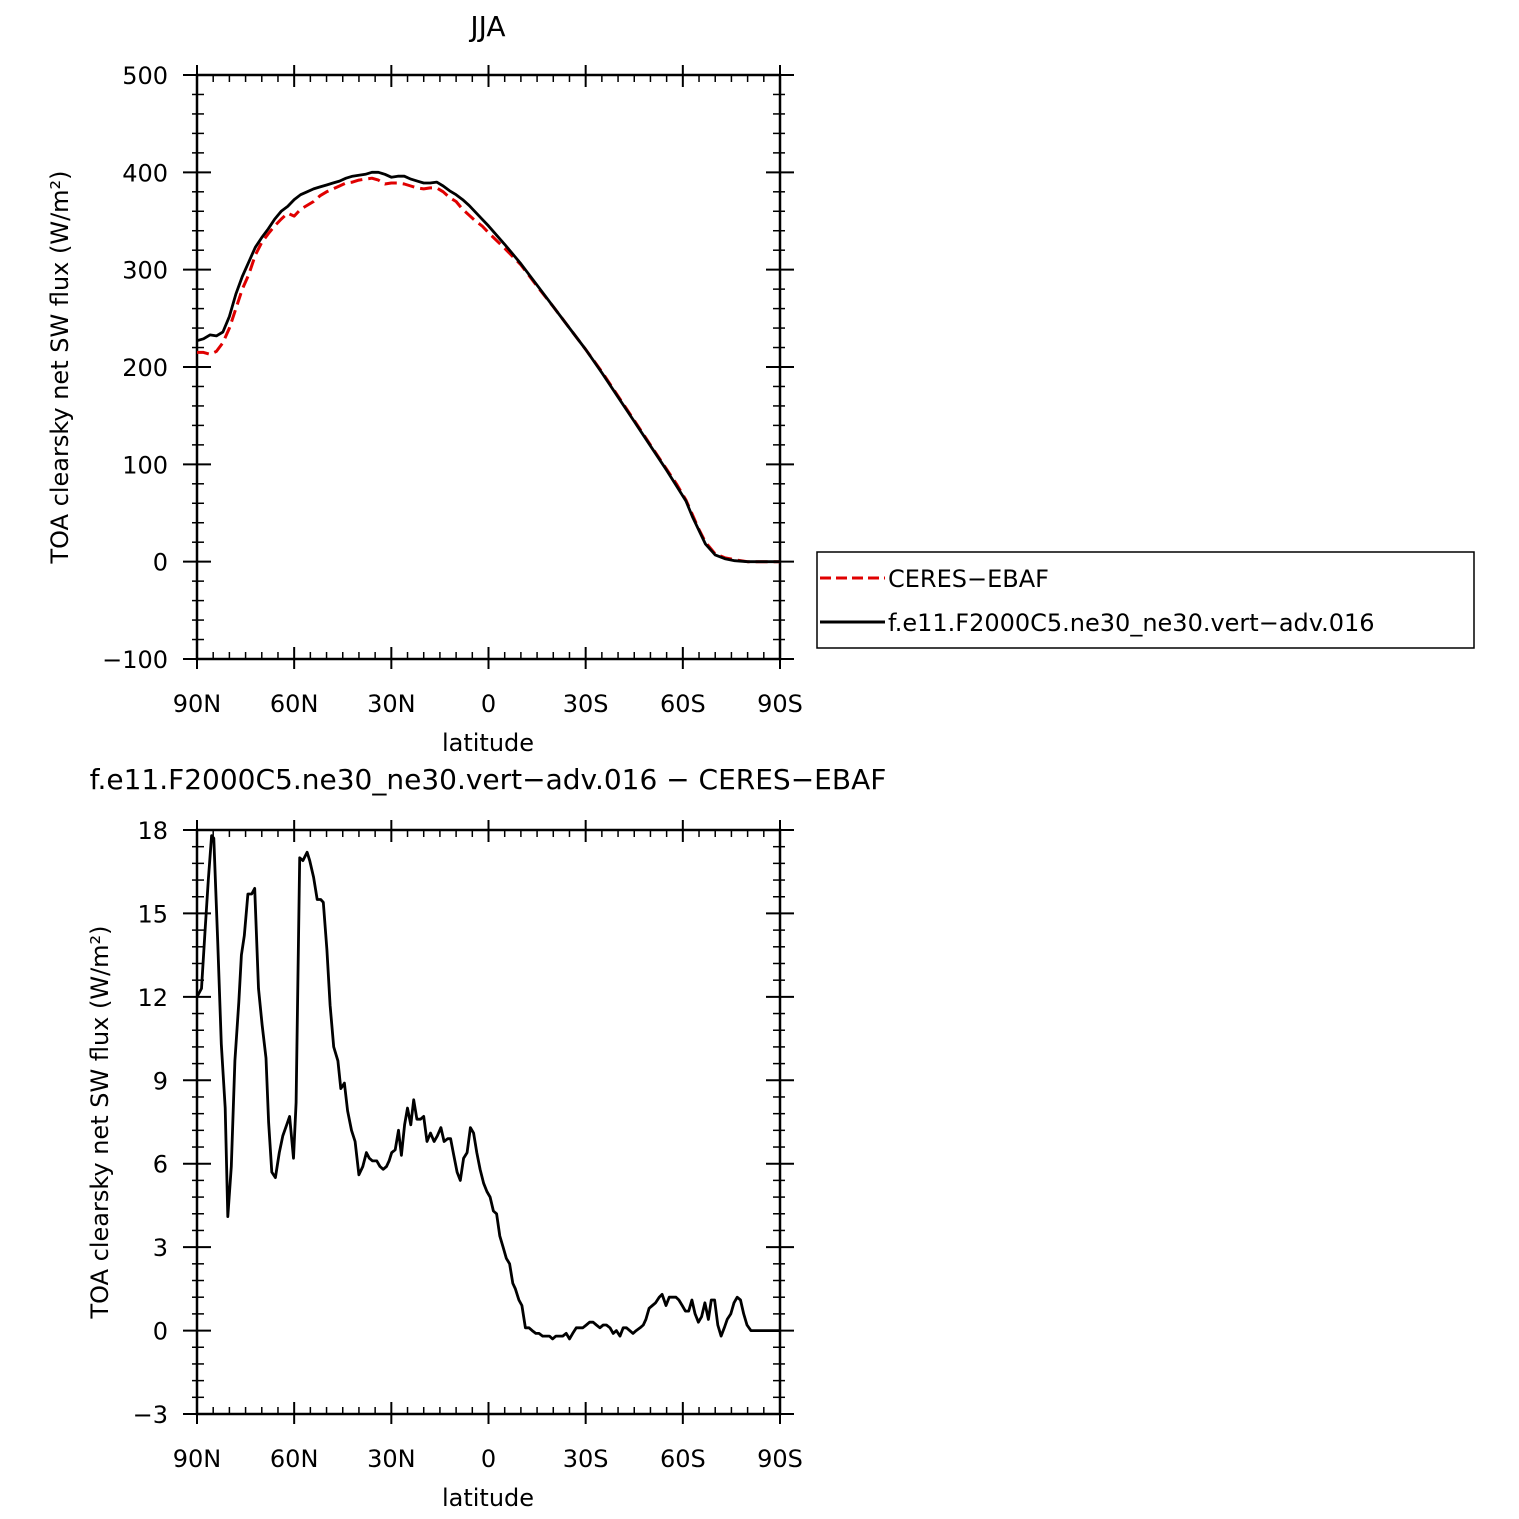  I want to click on top-series-layer, so click(488, 367).